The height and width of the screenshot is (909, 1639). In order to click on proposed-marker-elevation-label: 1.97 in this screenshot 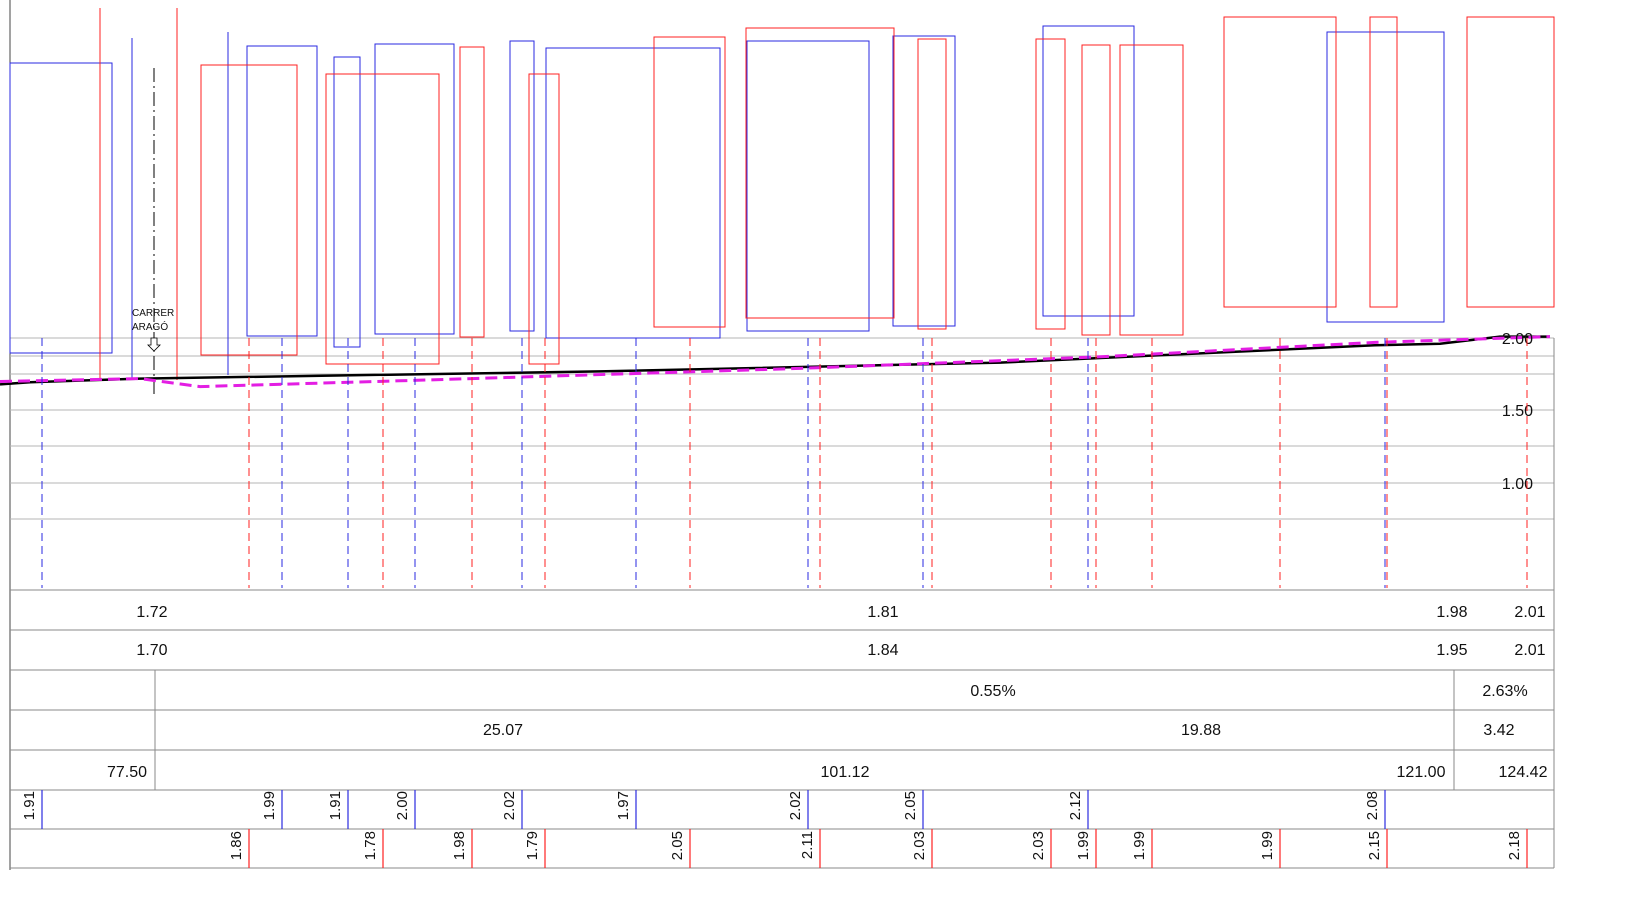, I will do `click(623, 805)`.